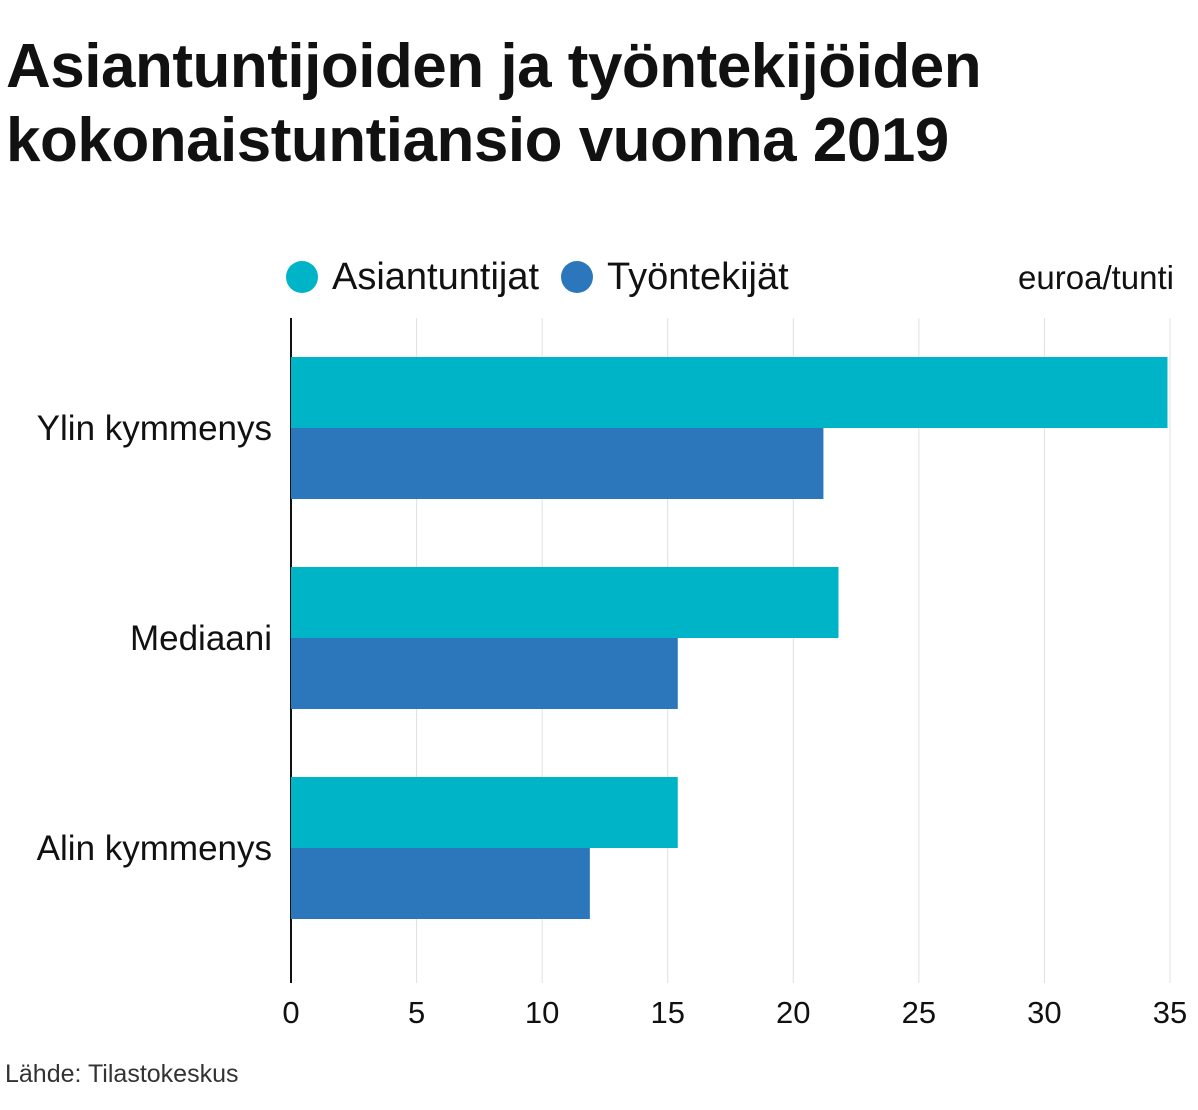 The image size is (1198, 1110). Describe the element at coordinates (548, 277) in the screenshot. I see `legend: Asiantuntijat Työntekijät` at that location.